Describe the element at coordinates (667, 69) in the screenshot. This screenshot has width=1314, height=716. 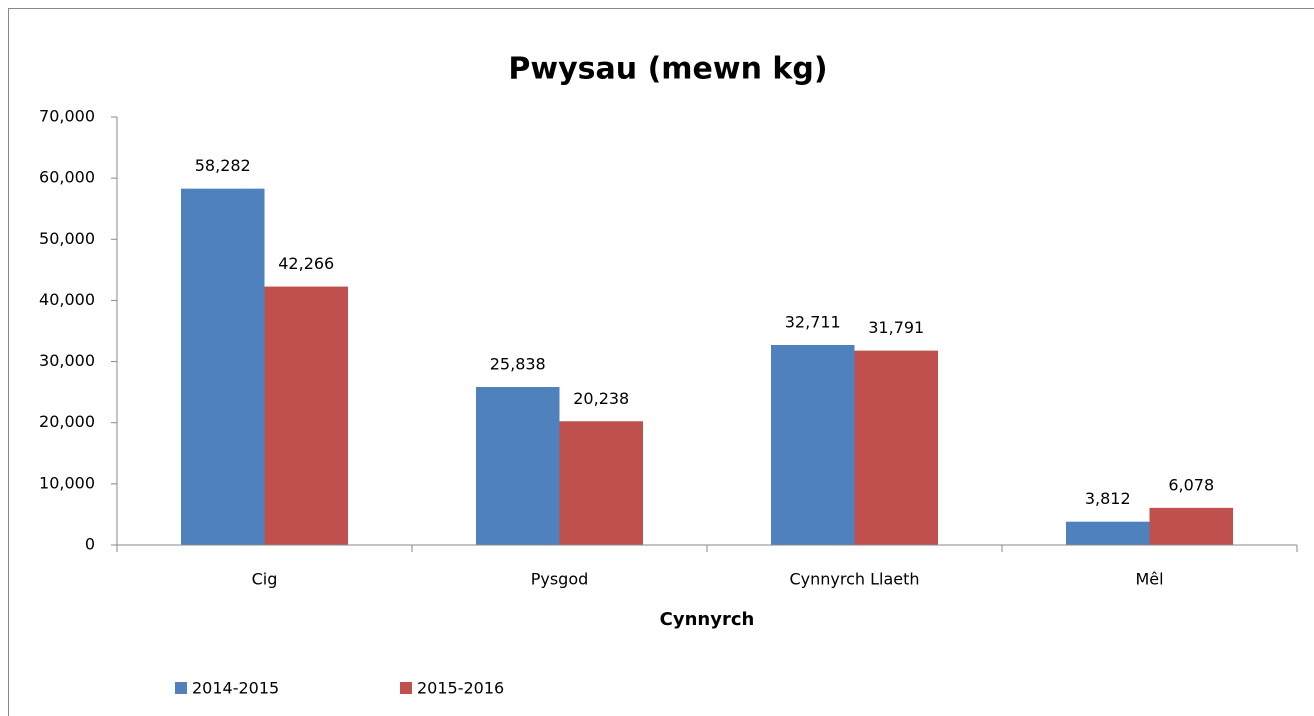
I see `chart-title: Pwysau (mewn kg)` at that location.